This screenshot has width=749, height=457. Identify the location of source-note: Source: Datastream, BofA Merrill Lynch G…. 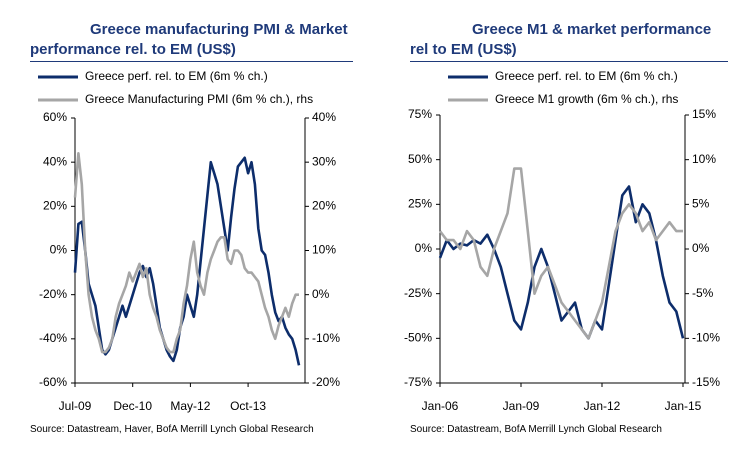
(536, 429).